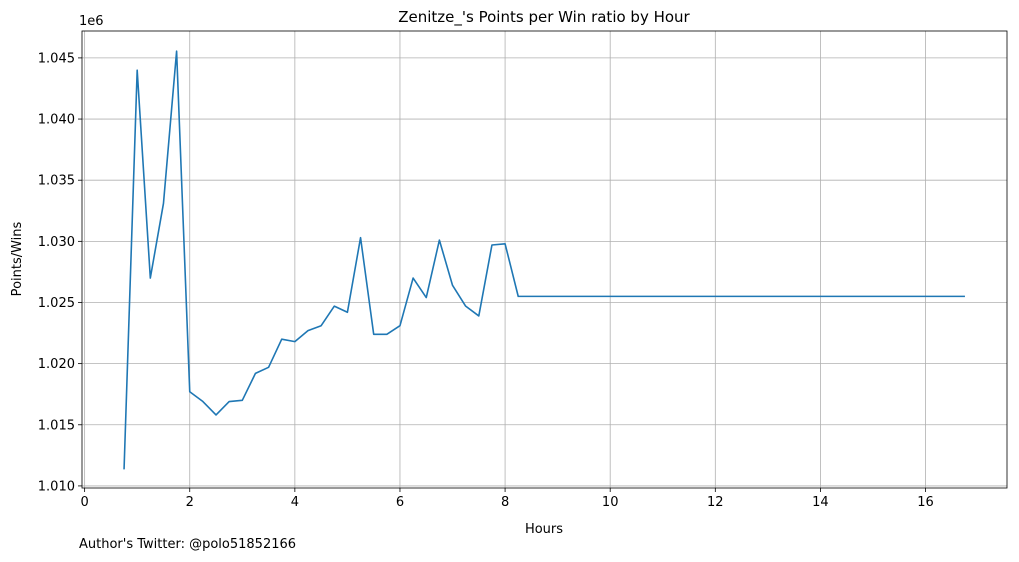 The image size is (1019, 562). I want to click on y-tick-label: 1.025, so click(56, 303).